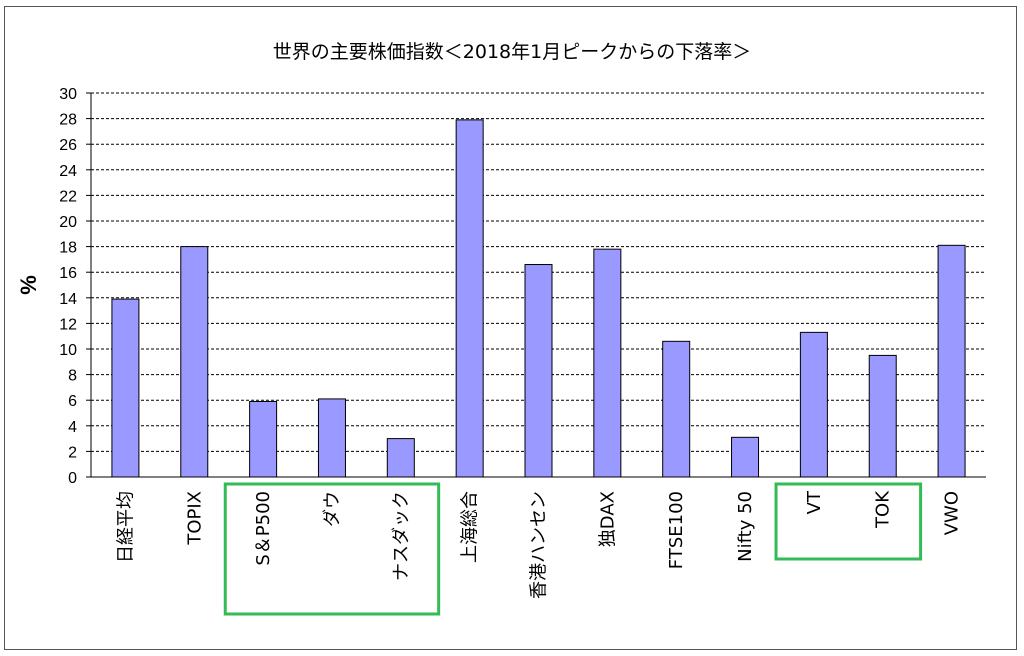 This screenshot has width=1024, height=656. What do you see at coordinates (68, 324) in the screenshot?
I see `y-tick-label: 12` at bounding box center [68, 324].